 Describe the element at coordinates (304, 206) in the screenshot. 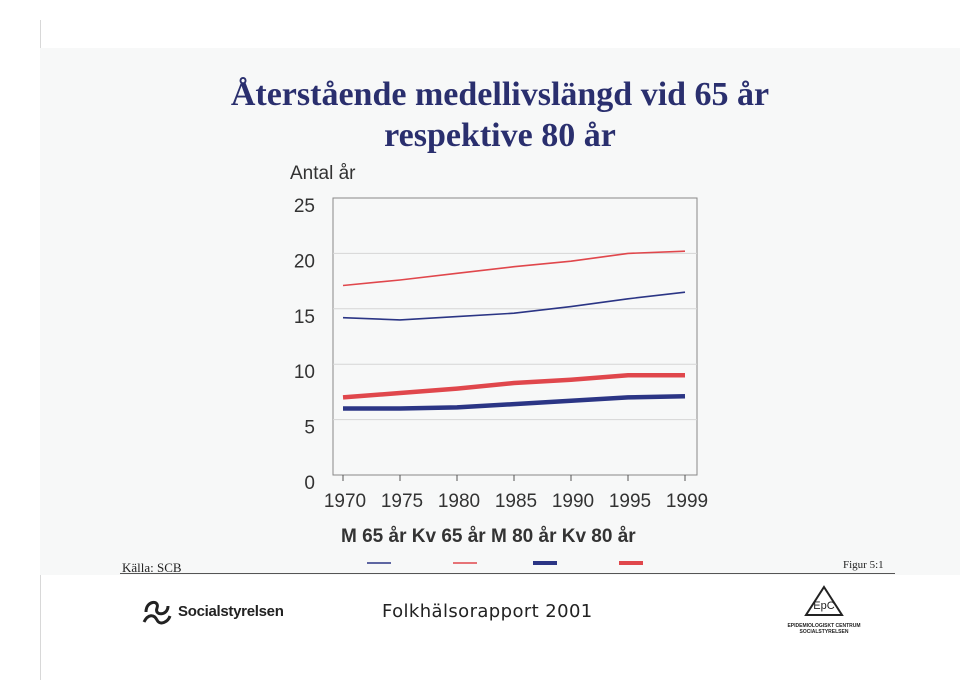

I see `y-tick-label: 25` at that location.